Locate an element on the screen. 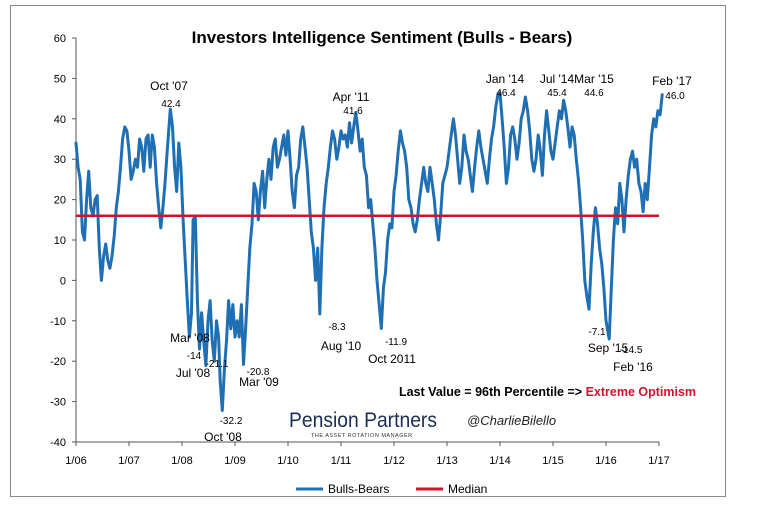 The height and width of the screenshot is (509, 759). x-tick-label: 1/11 is located at coordinates (341, 461).